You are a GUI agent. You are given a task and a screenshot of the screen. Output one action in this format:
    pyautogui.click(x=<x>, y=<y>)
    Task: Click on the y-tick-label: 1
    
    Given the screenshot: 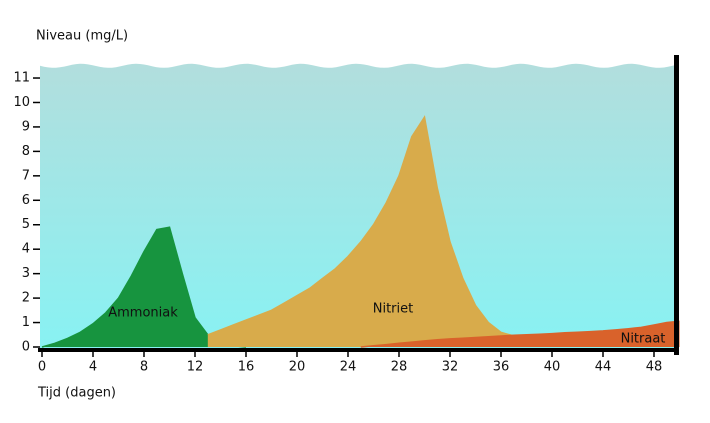 What is the action you would take?
    pyautogui.click(x=26, y=322)
    